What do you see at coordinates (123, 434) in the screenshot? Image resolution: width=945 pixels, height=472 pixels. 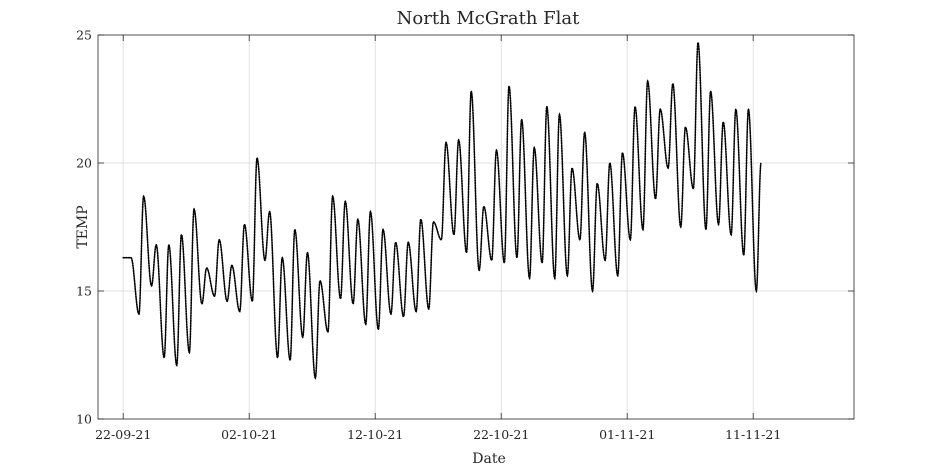 I see `x-tick-label-0: 22-09-21` at bounding box center [123, 434].